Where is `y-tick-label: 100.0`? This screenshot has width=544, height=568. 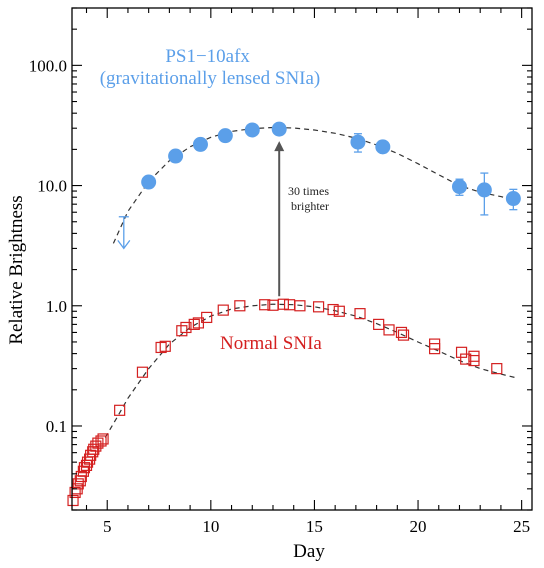 y-tick-label: 100.0 is located at coordinates (48, 65).